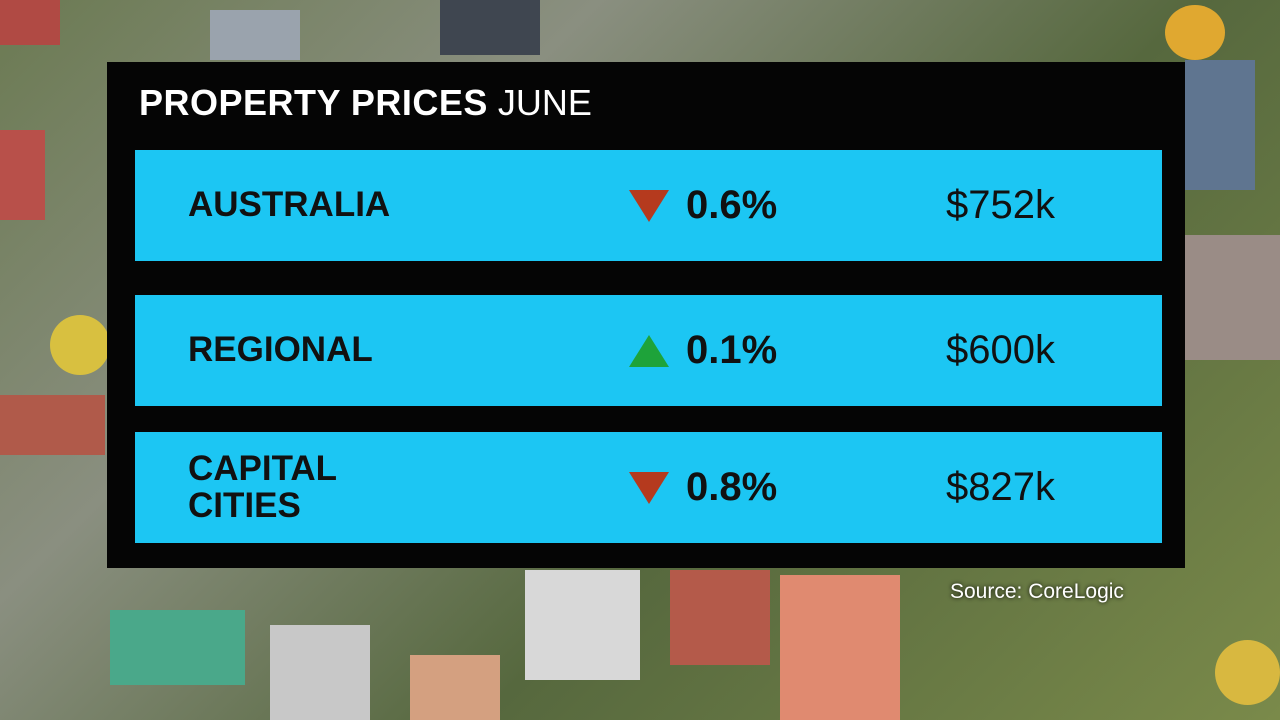 Image resolution: width=1280 pixels, height=720 pixels. I want to click on change-value: 0.8%, so click(732, 487).